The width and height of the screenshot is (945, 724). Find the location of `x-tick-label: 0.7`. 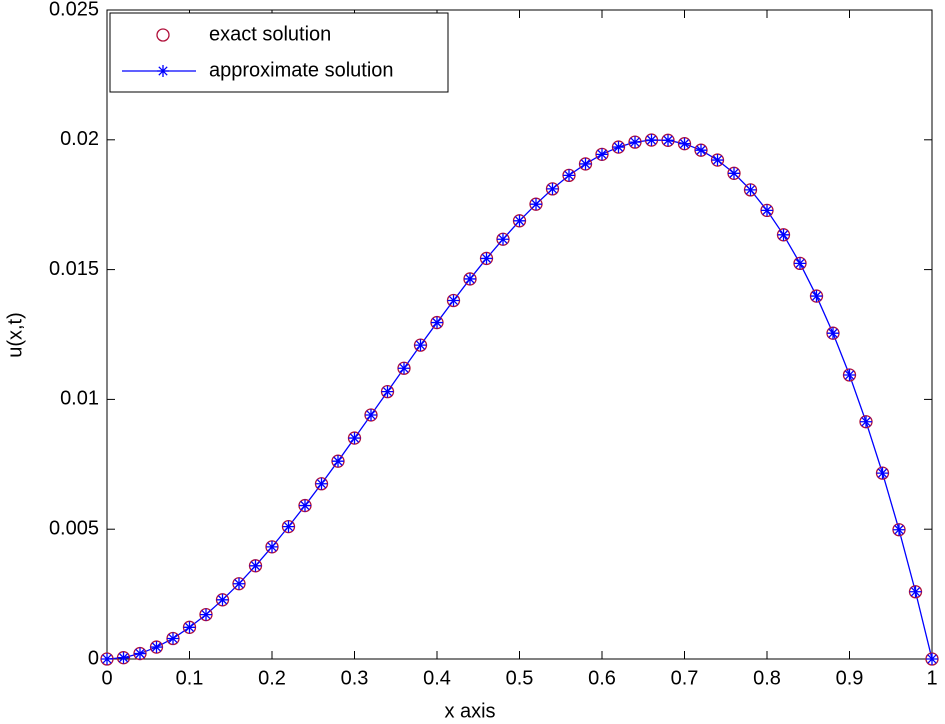

x-tick-label: 0.7 is located at coordinates (685, 678).